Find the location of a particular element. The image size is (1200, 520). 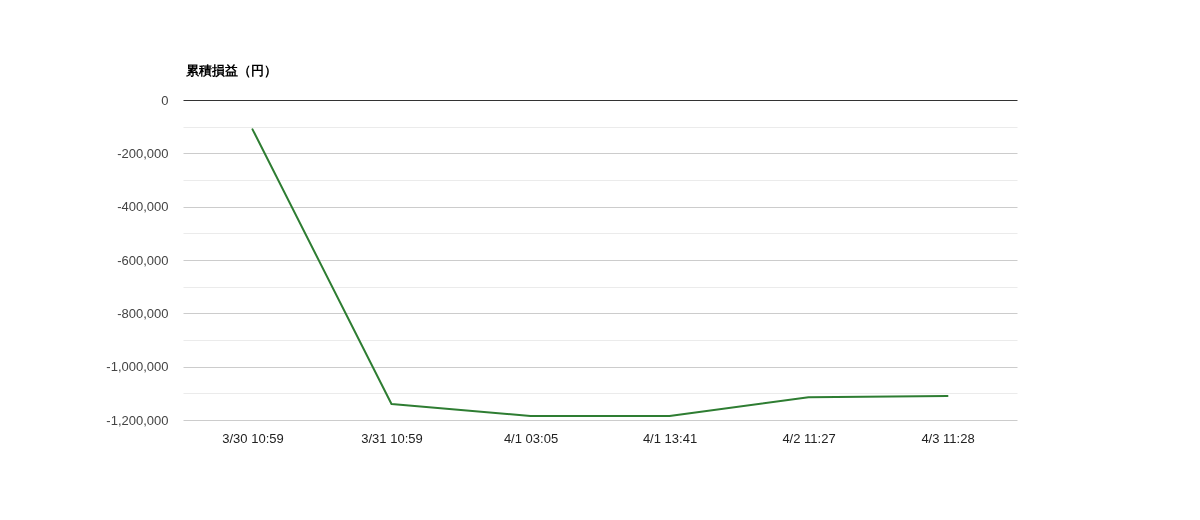

y-tick-label: -200,000 is located at coordinates (143, 153).